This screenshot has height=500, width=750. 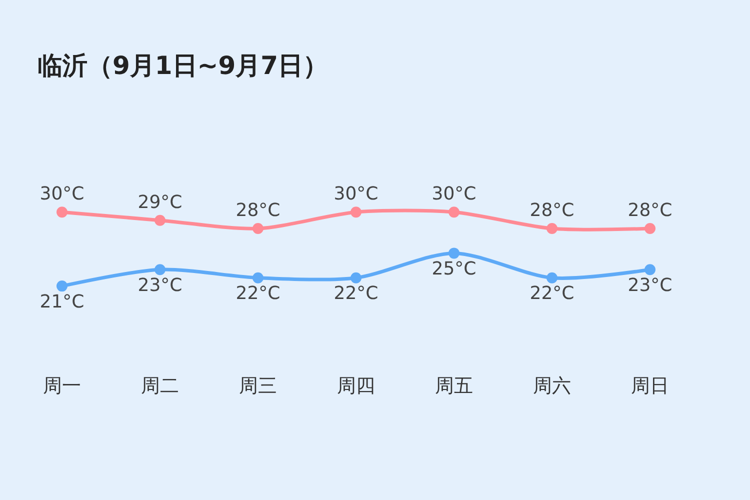 What do you see at coordinates (650, 386) in the screenshot?
I see `x-tick-label: 周日` at bounding box center [650, 386].